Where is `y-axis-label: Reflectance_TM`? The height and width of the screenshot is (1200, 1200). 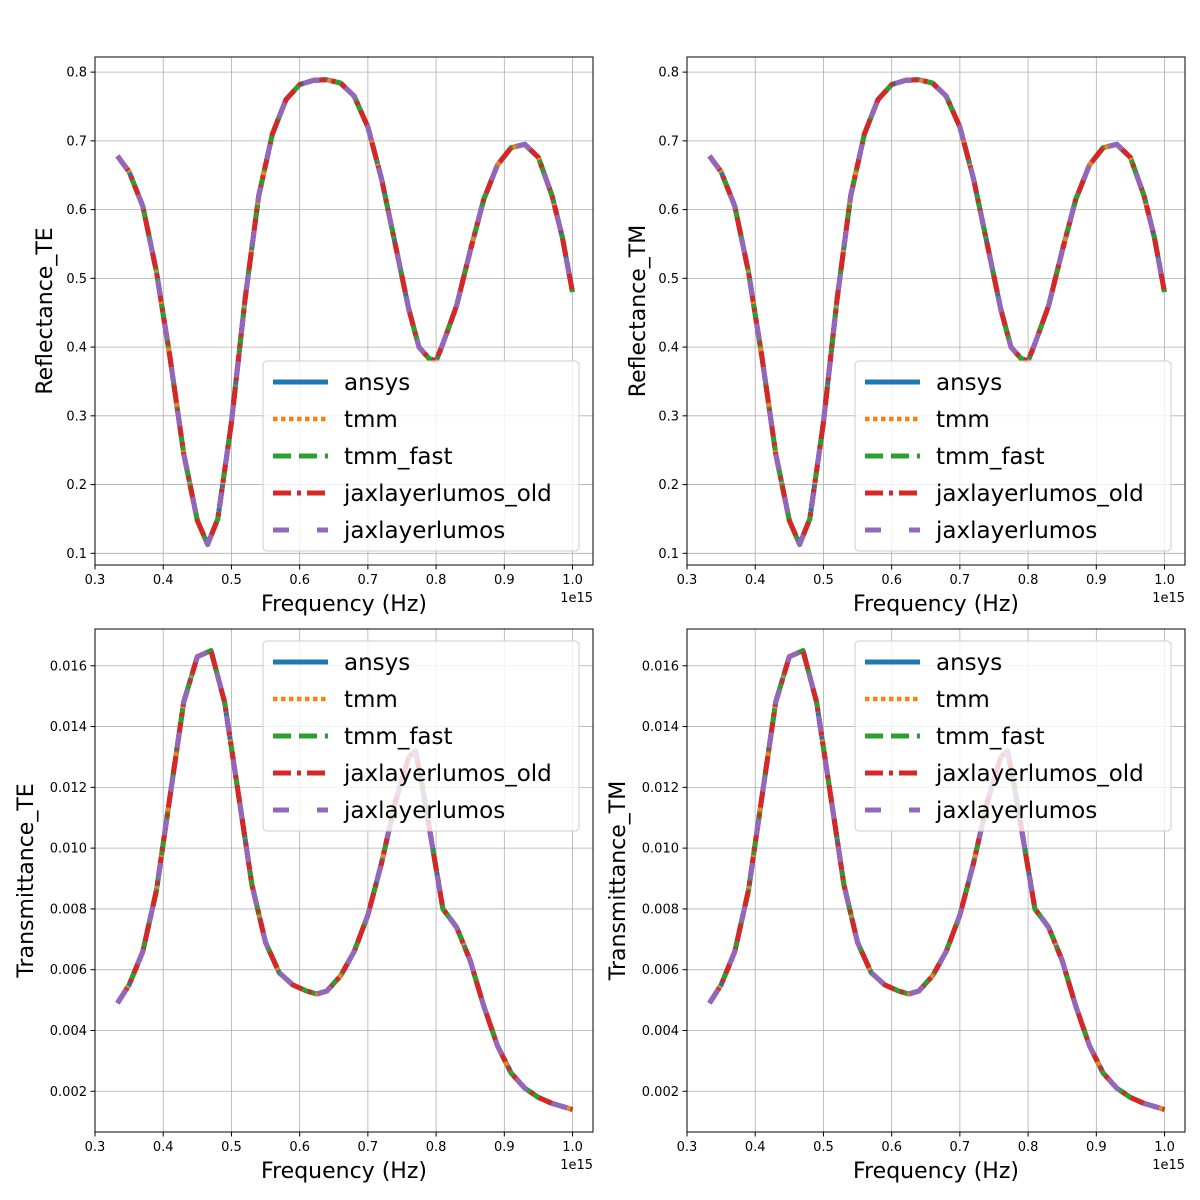
y-axis-label: Reflectance_TM is located at coordinates (638, 311).